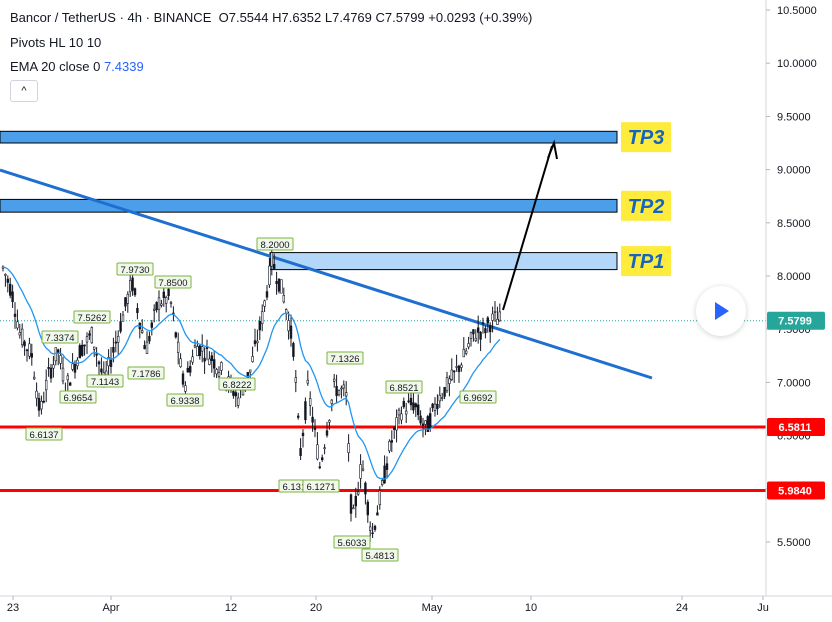 This screenshot has height=622, width=832. I want to click on pivots-indicator-label: Pivots HL 10 10, so click(55, 42).